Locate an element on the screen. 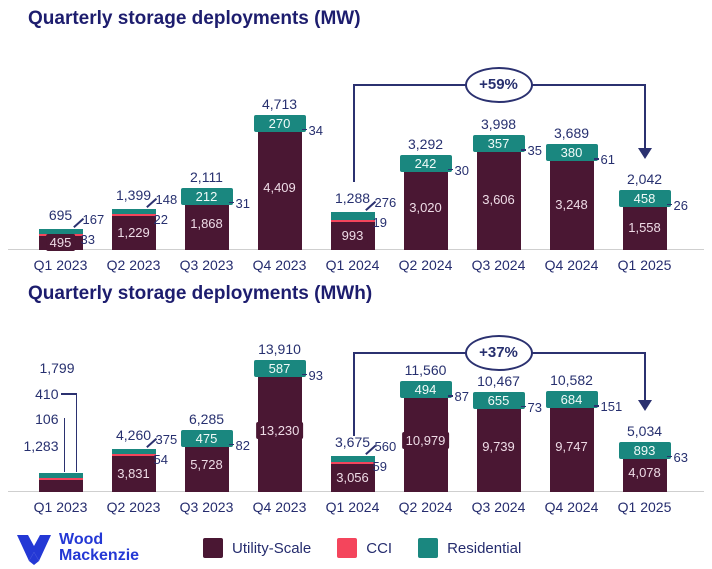 The image size is (712, 569). legend-swatch is located at coordinates (347, 548).